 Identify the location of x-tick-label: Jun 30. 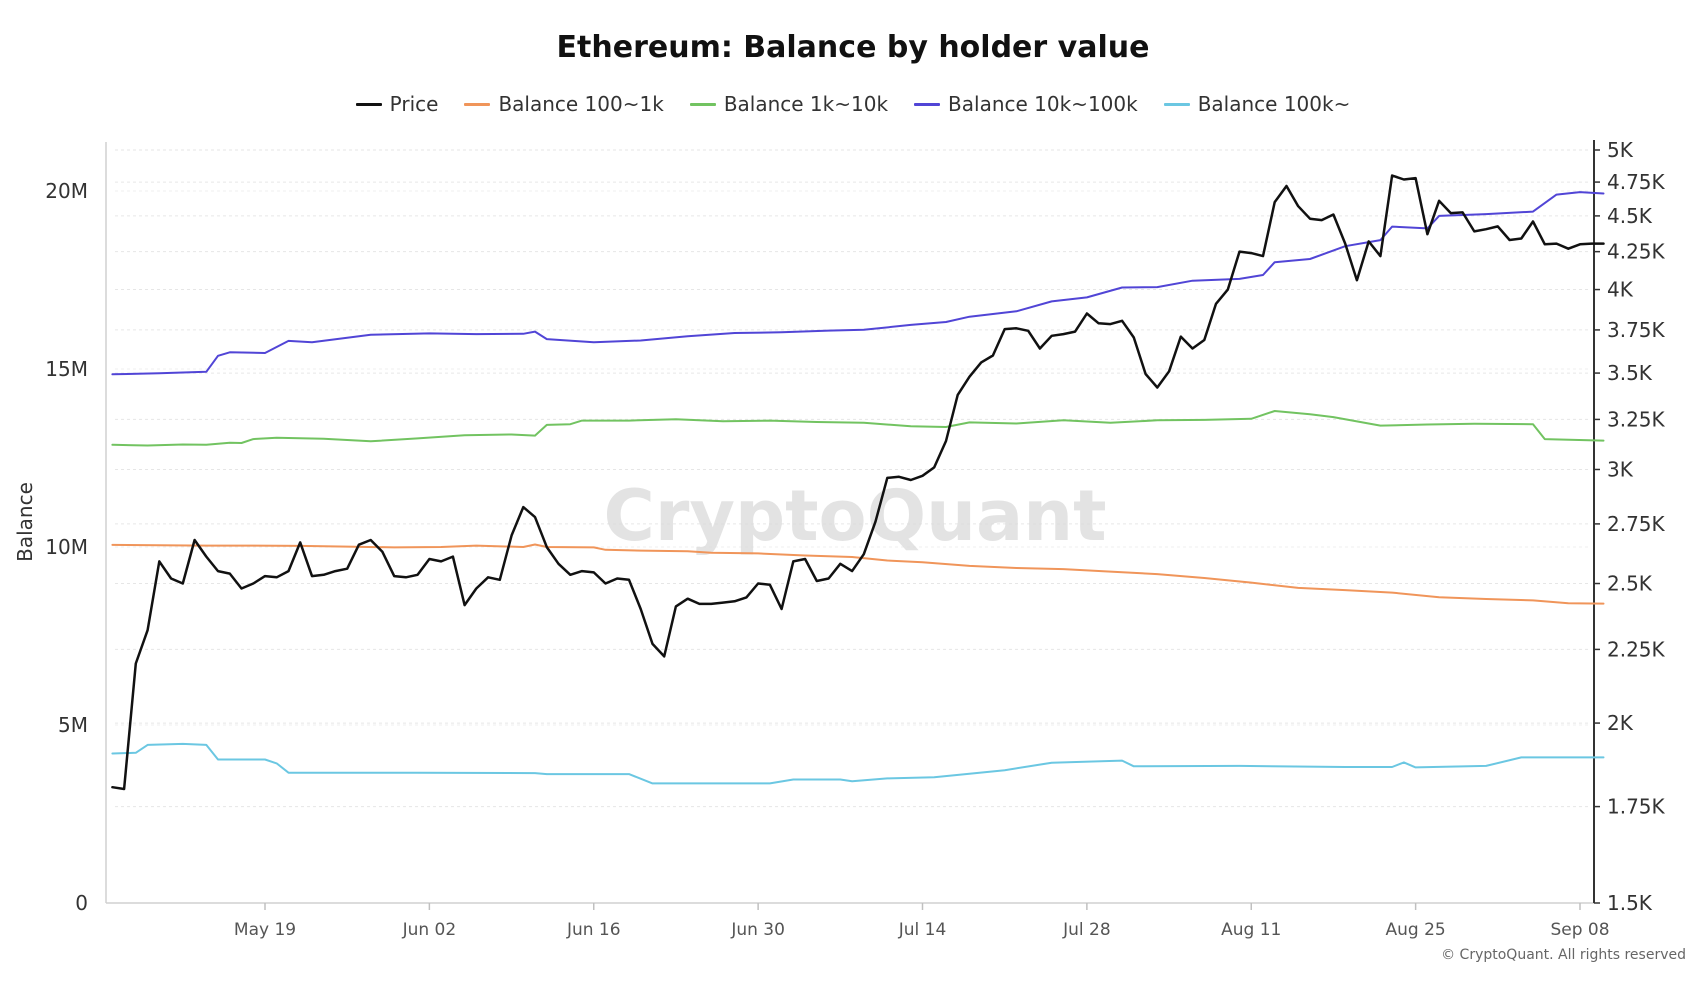
(757, 930).